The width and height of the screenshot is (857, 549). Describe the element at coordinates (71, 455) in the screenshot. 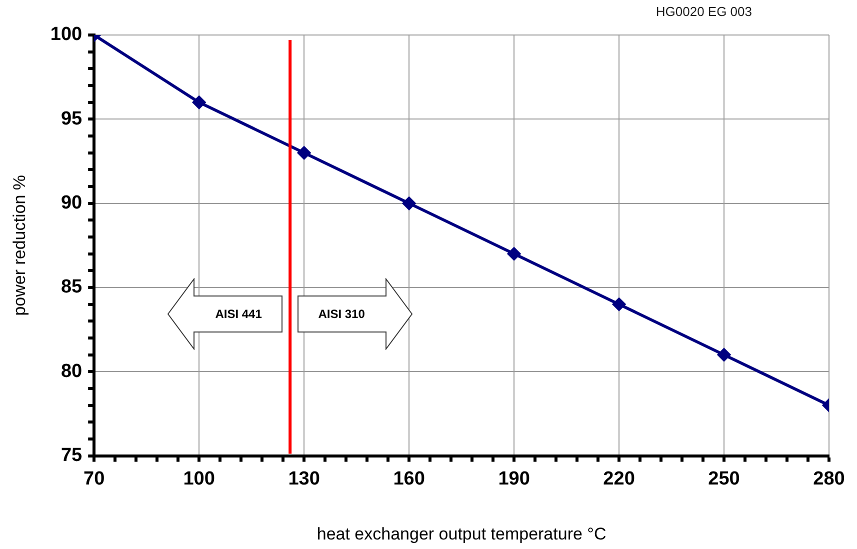

I see `y-tick-label: 75` at that location.